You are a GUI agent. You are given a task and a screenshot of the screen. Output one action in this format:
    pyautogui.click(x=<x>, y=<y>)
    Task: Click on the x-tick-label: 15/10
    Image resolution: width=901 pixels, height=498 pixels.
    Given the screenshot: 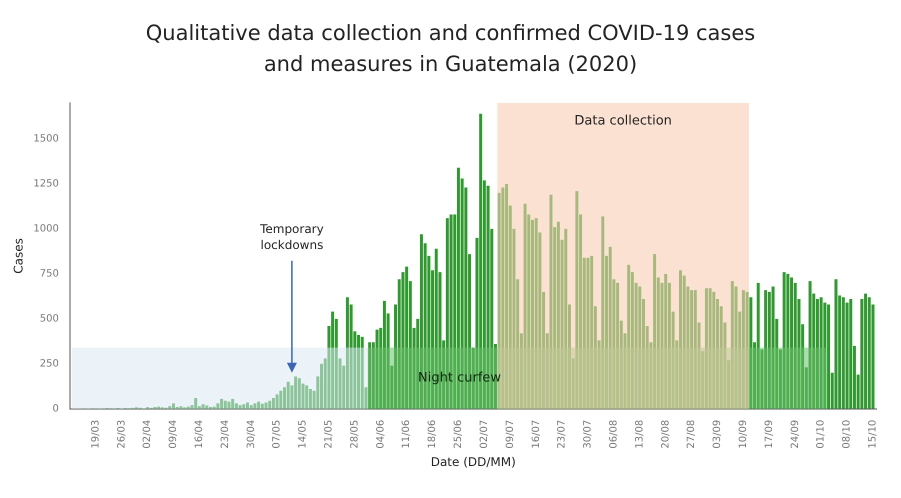 What is the action you would take?
    pyautogui.click(x=873, y=434)
    